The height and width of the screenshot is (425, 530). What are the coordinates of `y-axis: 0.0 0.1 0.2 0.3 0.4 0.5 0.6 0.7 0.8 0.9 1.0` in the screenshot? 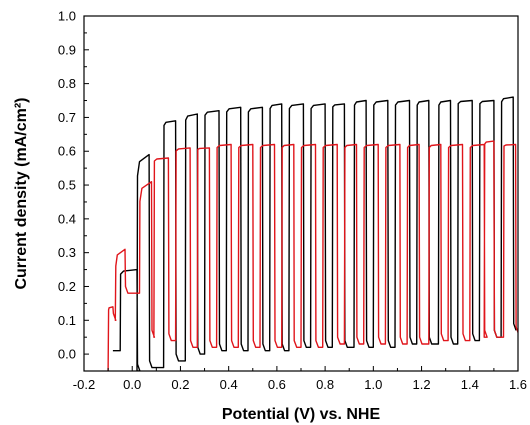 It's located at (73, 185).